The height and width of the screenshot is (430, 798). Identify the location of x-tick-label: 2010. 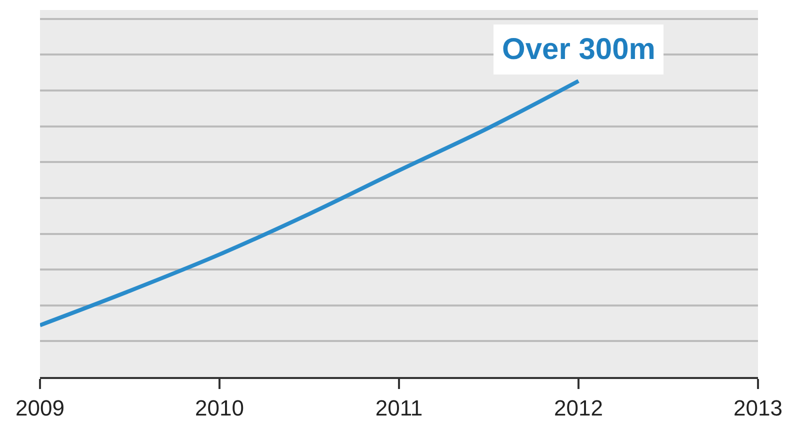
(219, 407).